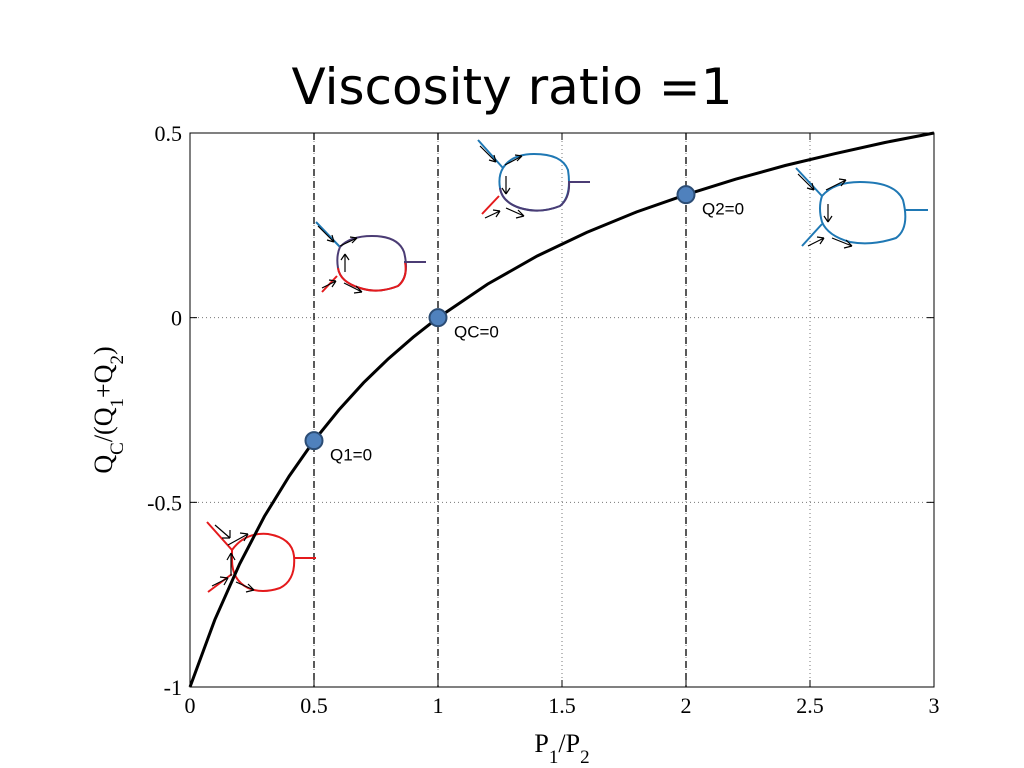 This screenshot has width=1024, height=768. I want to click on y-tick-label: 0, so click(176, 318).